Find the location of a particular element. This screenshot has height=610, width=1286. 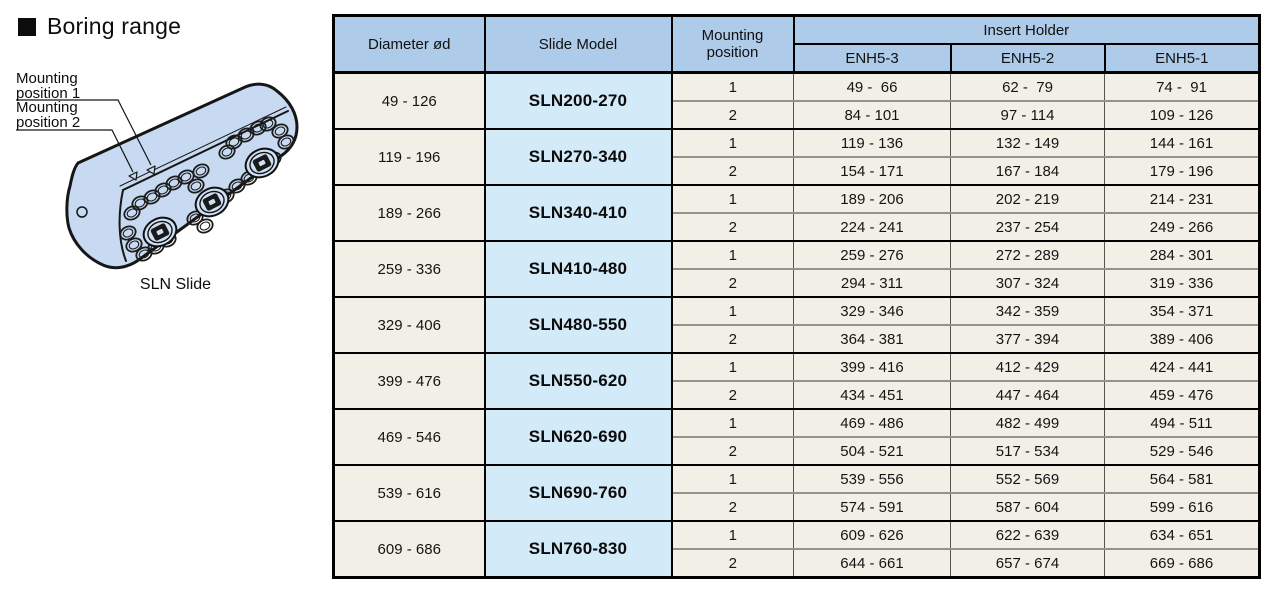

holder-range-cell: 529 - 546 is located at coordinates (1182, 450).